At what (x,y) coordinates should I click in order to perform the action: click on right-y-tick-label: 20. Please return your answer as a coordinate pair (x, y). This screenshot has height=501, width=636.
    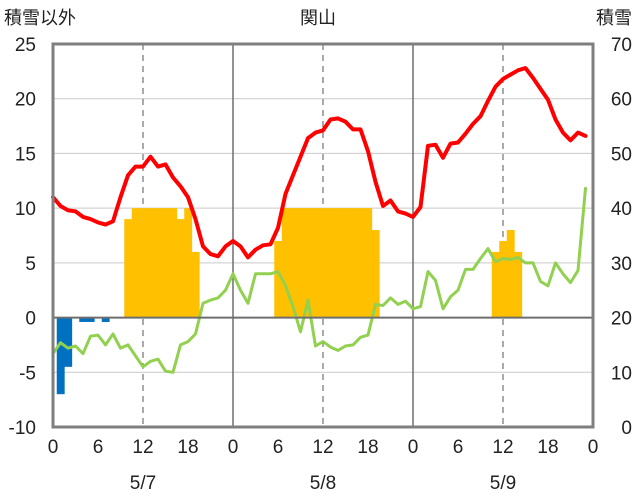
    Looking at the image, I should click on (621, 319).